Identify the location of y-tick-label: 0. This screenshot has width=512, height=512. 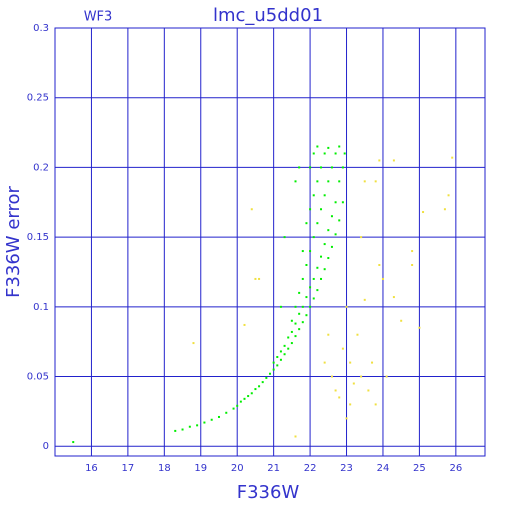
(46, 446).